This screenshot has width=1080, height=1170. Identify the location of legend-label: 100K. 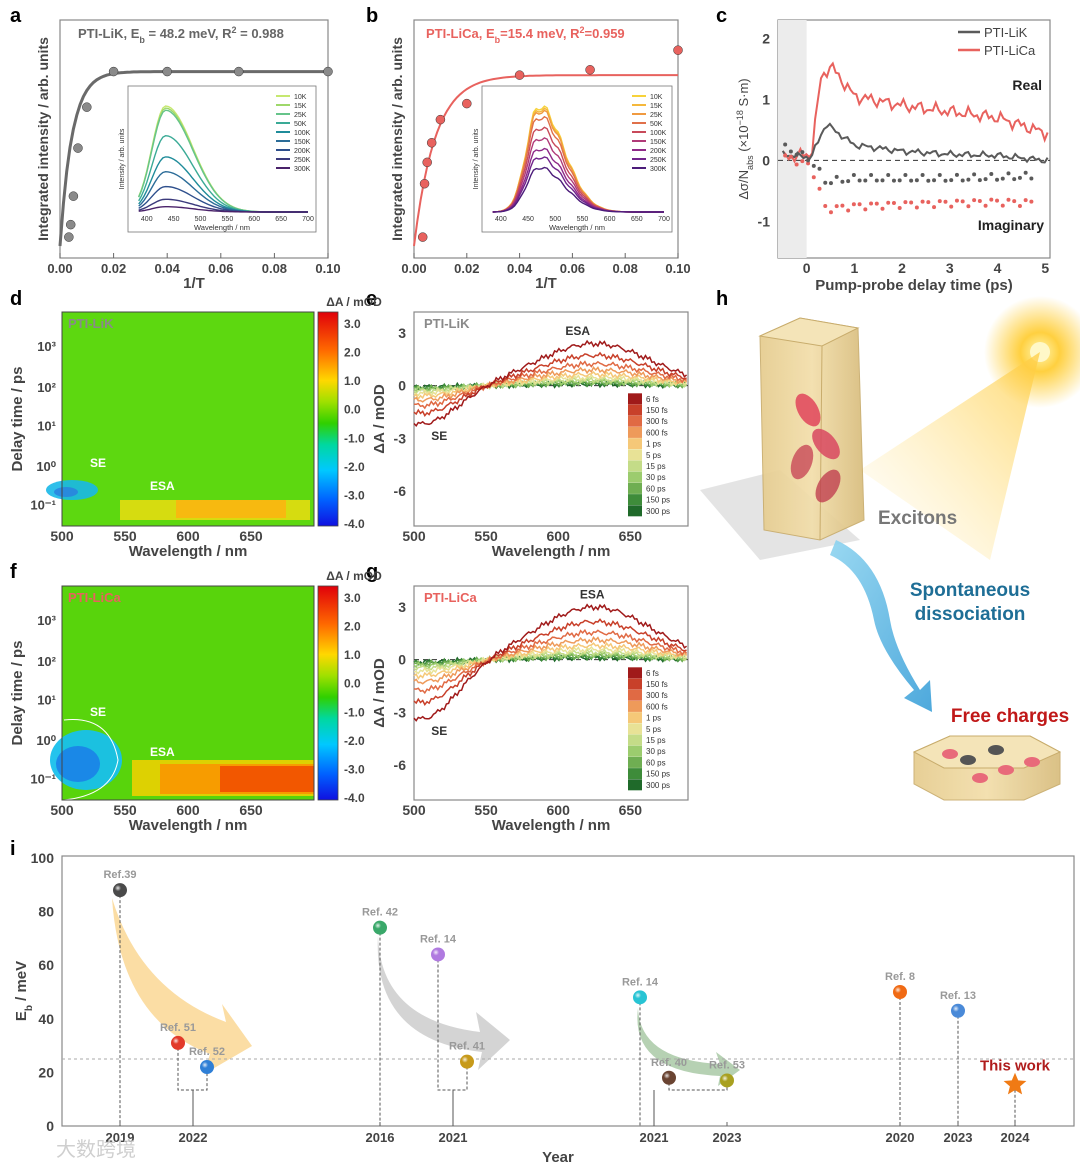
(658, 133).